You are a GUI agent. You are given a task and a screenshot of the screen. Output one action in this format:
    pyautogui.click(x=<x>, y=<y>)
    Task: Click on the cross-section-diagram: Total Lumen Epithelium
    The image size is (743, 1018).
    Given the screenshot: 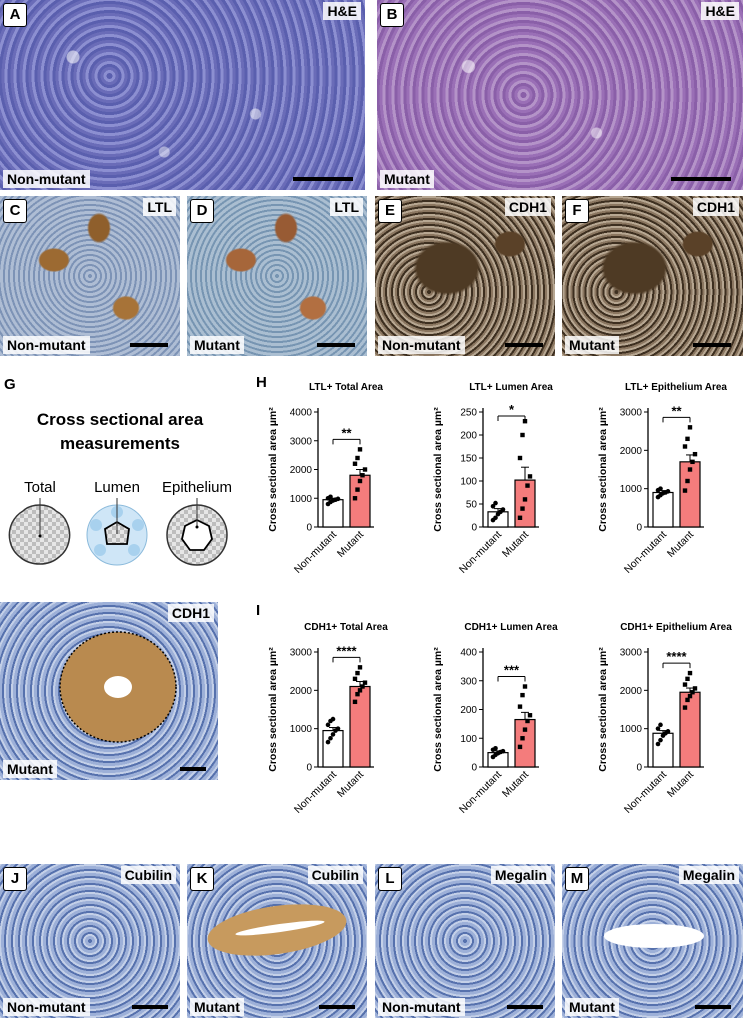 What is the action you would take?
    pyautogui.click(x=120, y=522)
    